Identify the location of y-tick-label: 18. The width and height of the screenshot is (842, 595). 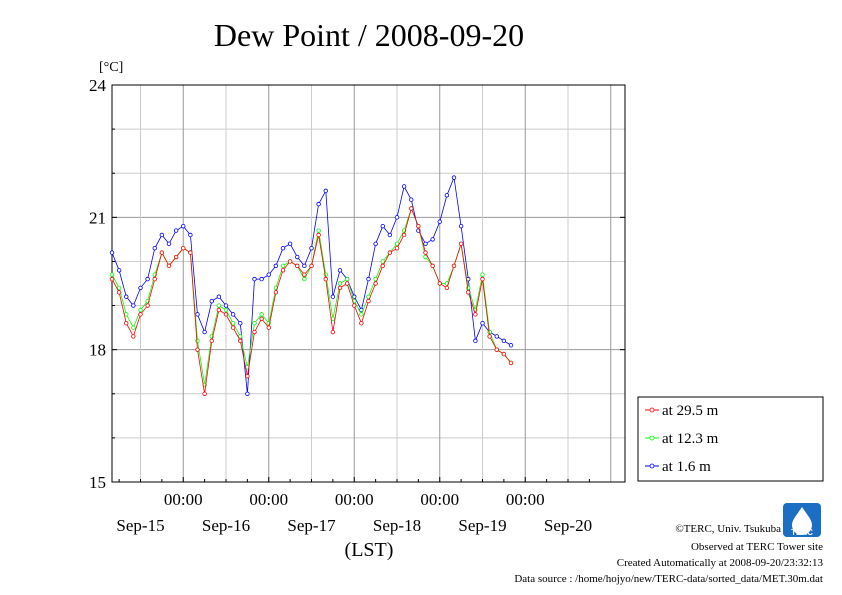
(97, 350).